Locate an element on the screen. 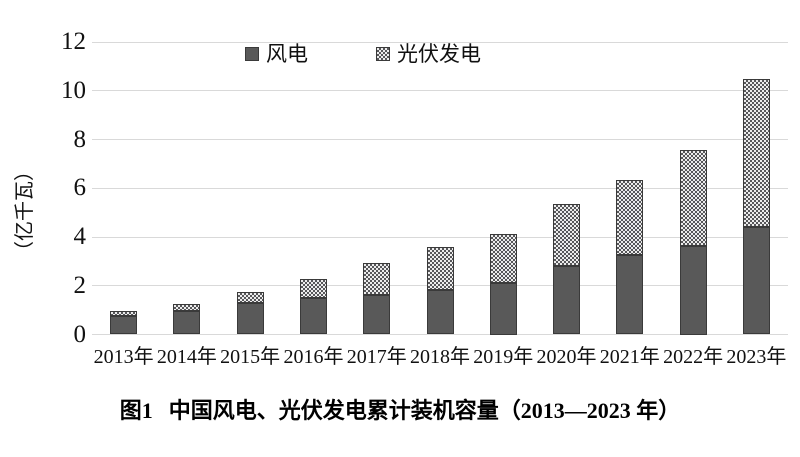 This screenshot has width=800, height=457. x-axis-label-2018年: 2018年 is located at coordinates (439, 357).